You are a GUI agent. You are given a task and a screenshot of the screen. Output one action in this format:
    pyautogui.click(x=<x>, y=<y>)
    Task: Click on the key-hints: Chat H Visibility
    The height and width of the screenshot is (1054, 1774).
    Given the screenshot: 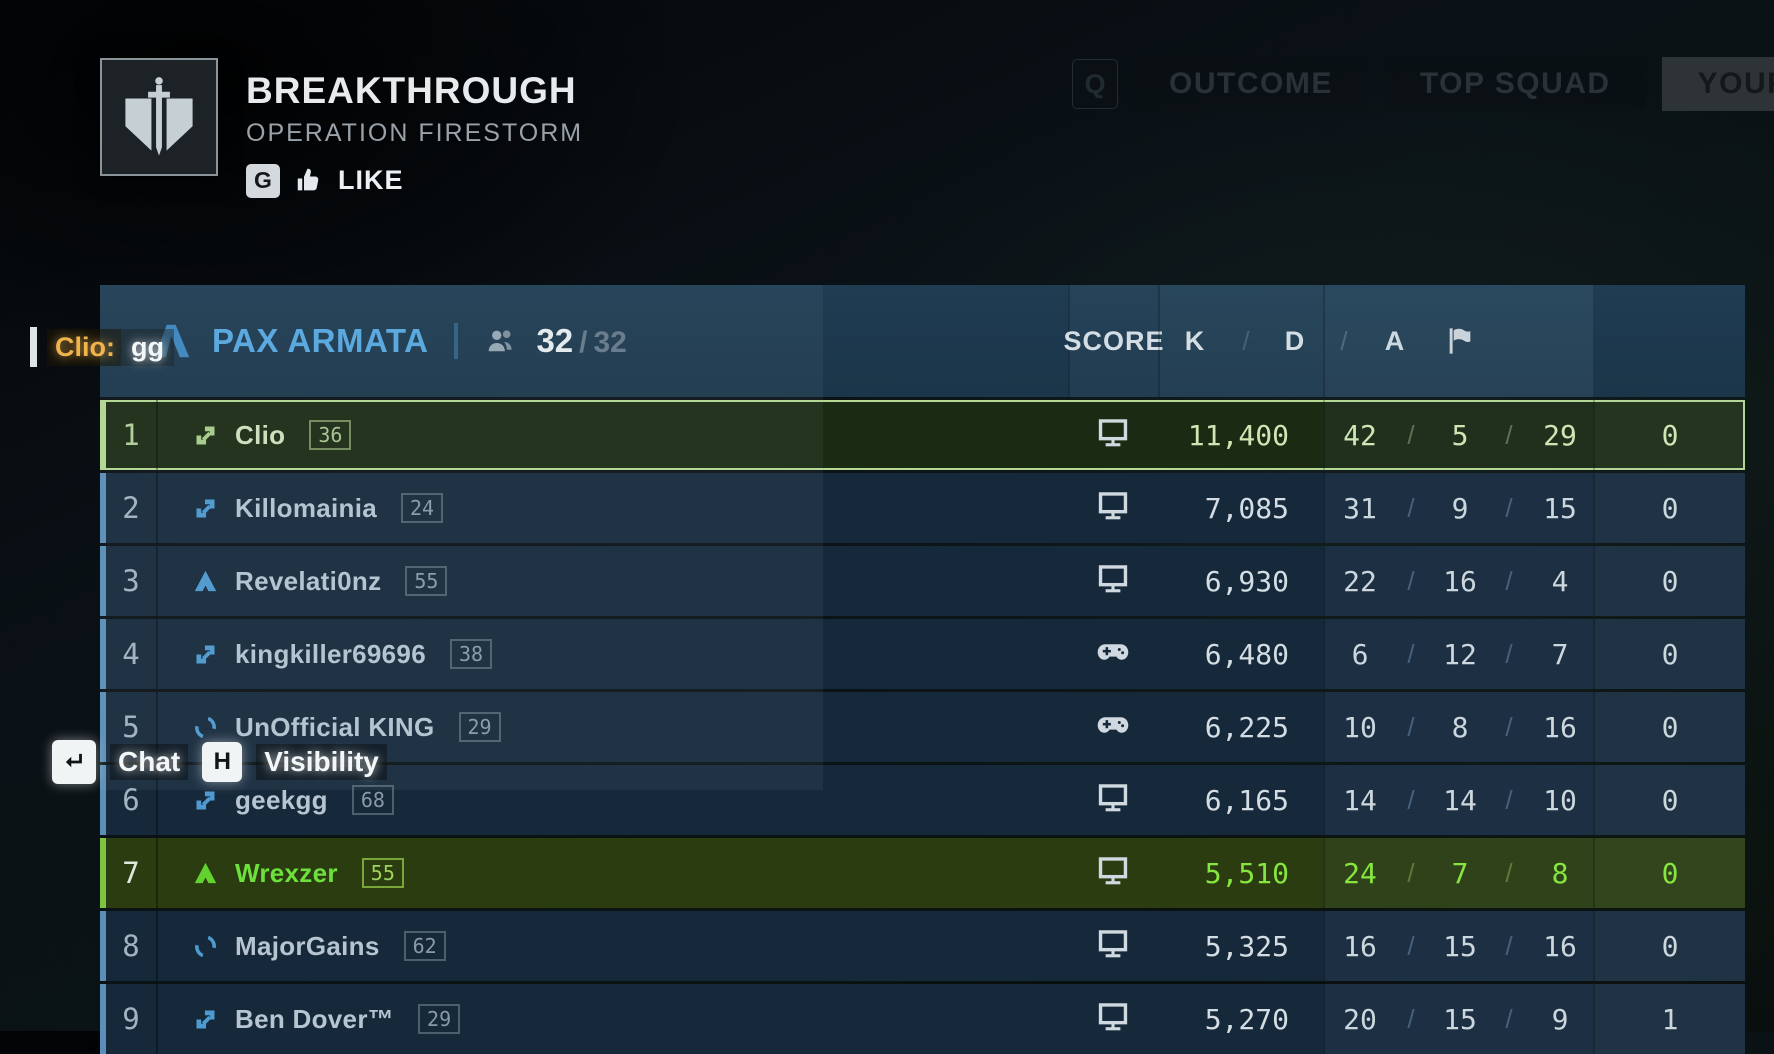 What is the action you would take?
    pyautogui.click(x=219, y=762)
    